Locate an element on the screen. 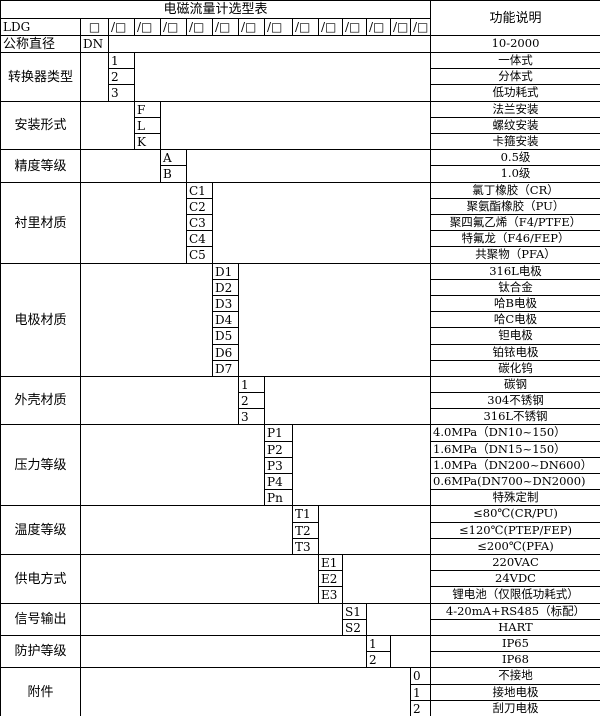  option-description: 铂铱电极 is located at coordinates (515, 353).